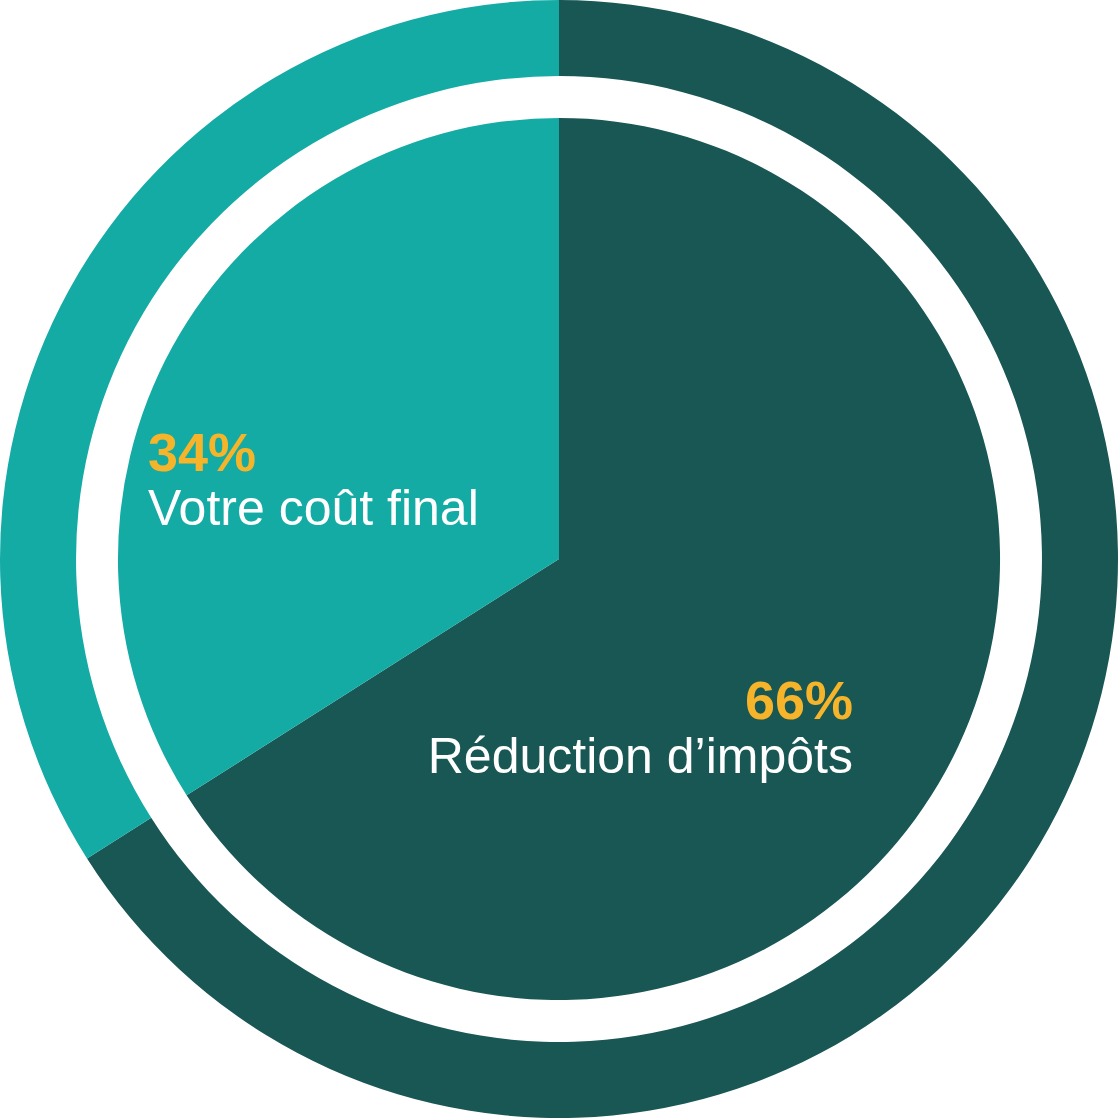  What do you see at coordinates (202, 452) in the screenshot?
I see `data-label: 34%` at bounding box center [202, 452].